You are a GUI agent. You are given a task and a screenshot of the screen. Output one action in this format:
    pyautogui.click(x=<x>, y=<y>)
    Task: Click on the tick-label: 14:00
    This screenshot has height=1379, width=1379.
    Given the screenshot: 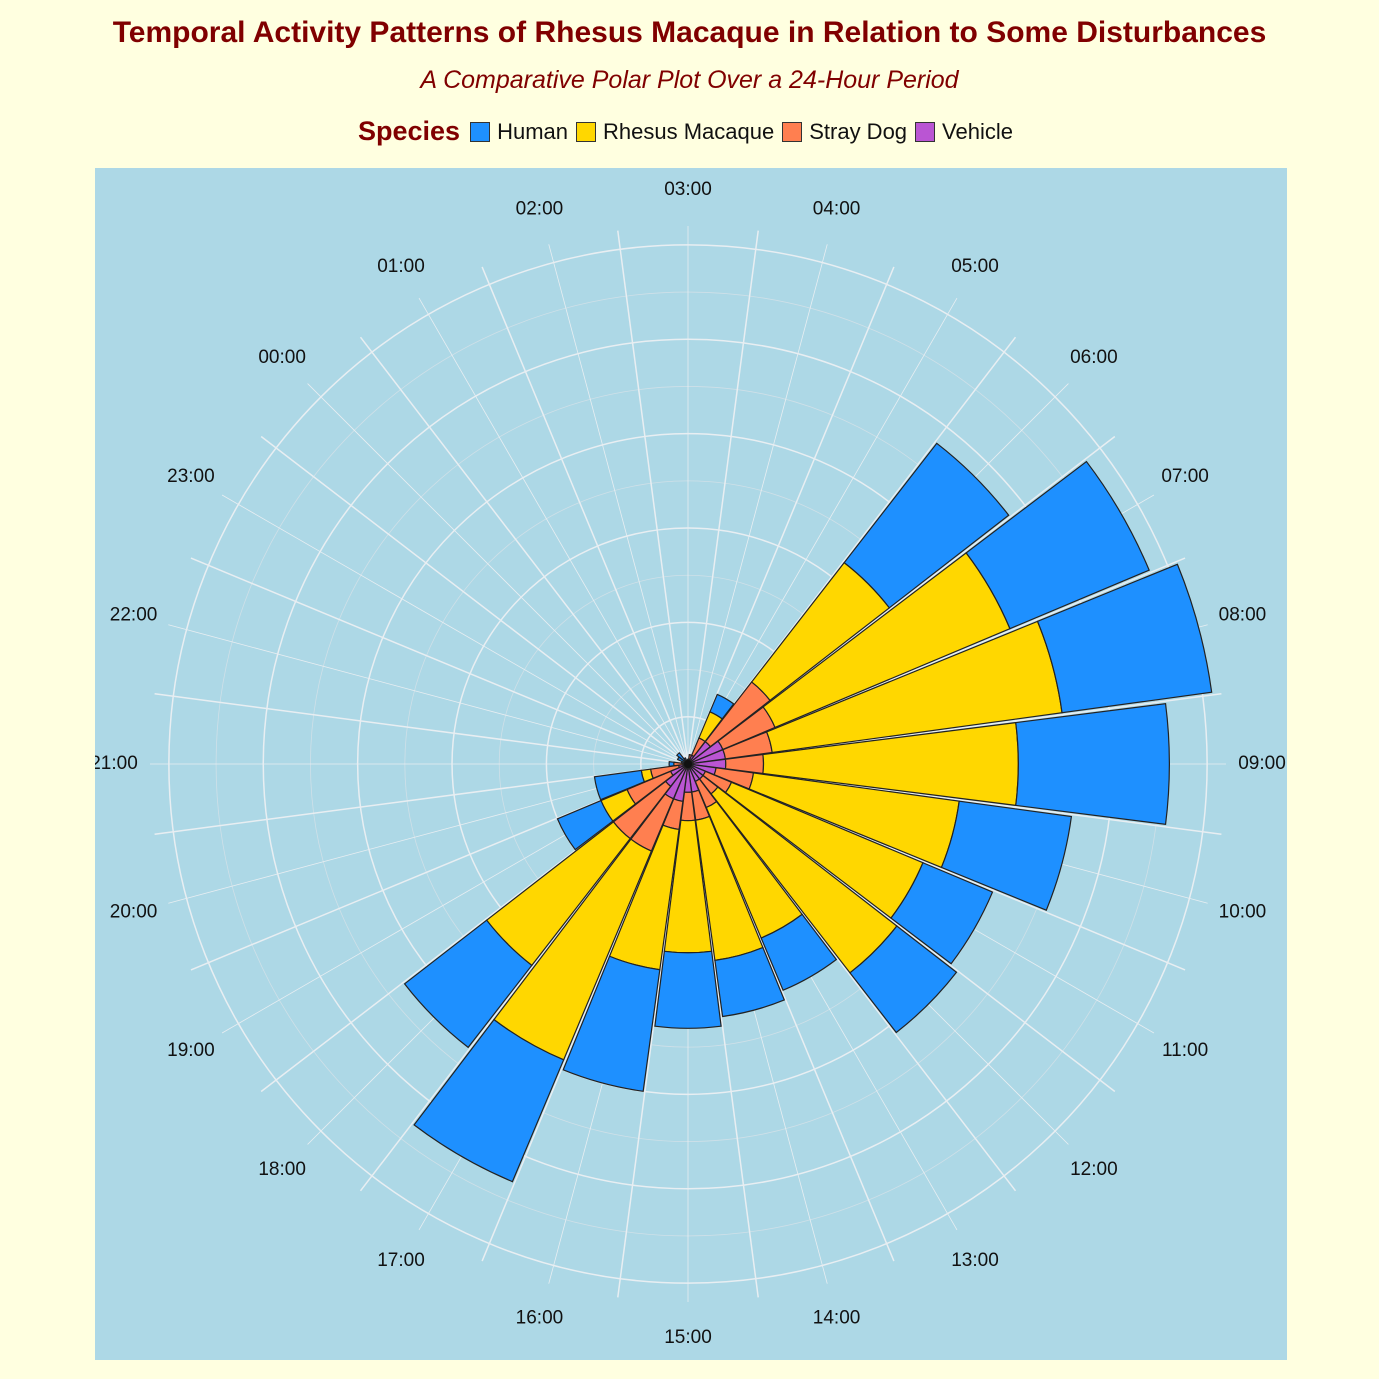 What is the action you would take?
    pyautogui.click(x=837, y=1317)
    